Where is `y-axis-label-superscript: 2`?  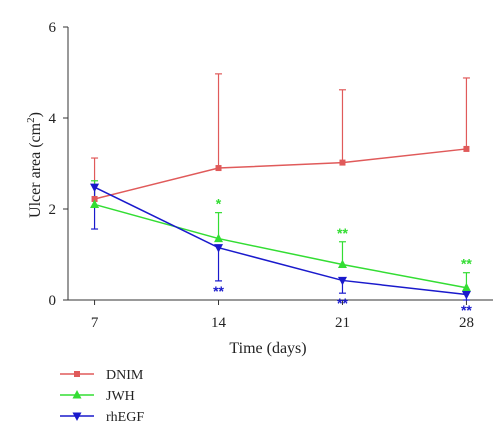
y-axis-label-superscript: 2 is located at coordinates (31, 120).